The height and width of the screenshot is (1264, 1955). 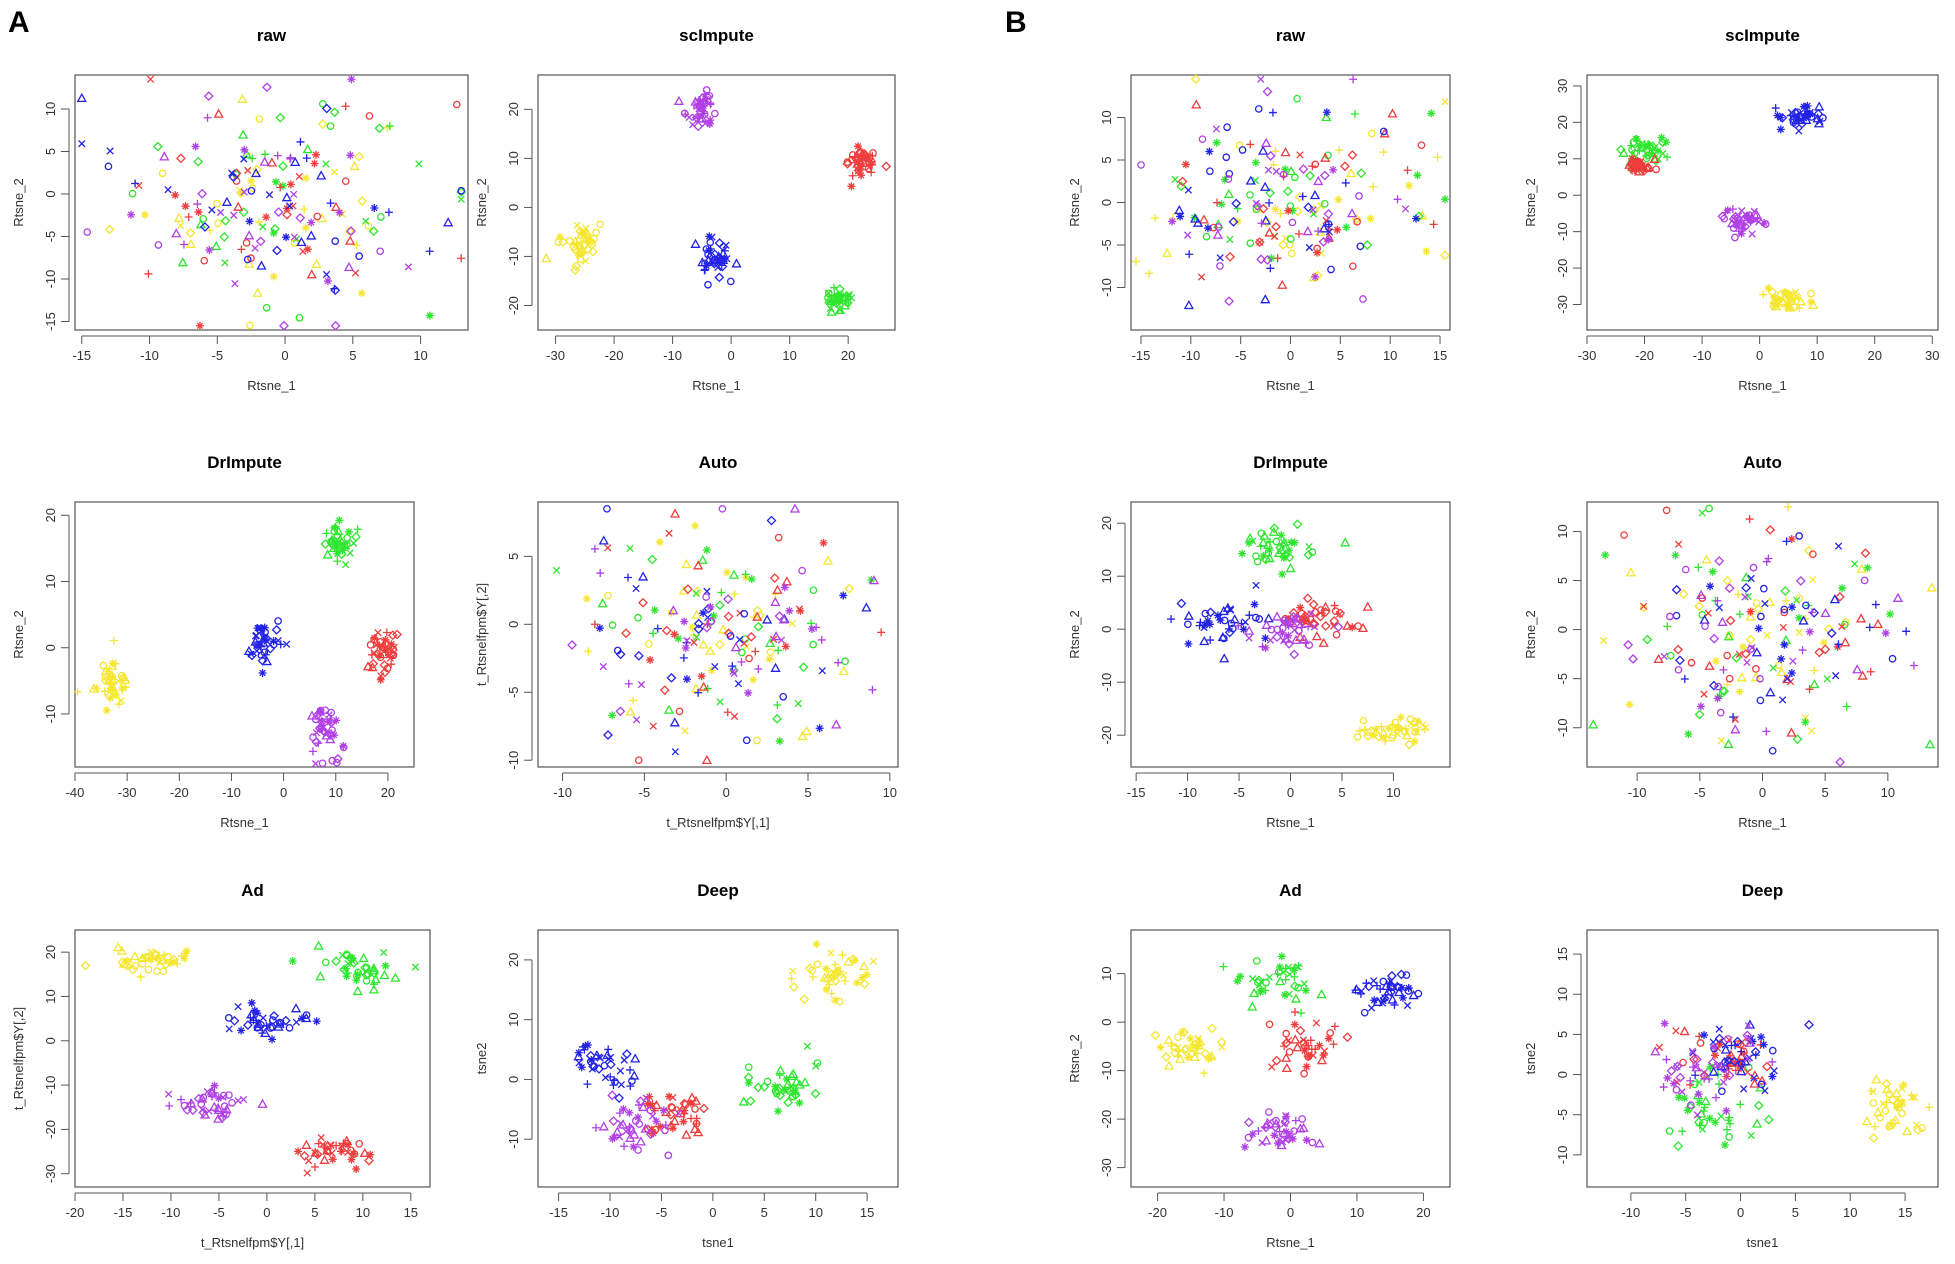 I want to click on y-tick-label: -10, so click(x=1106, y=1070).